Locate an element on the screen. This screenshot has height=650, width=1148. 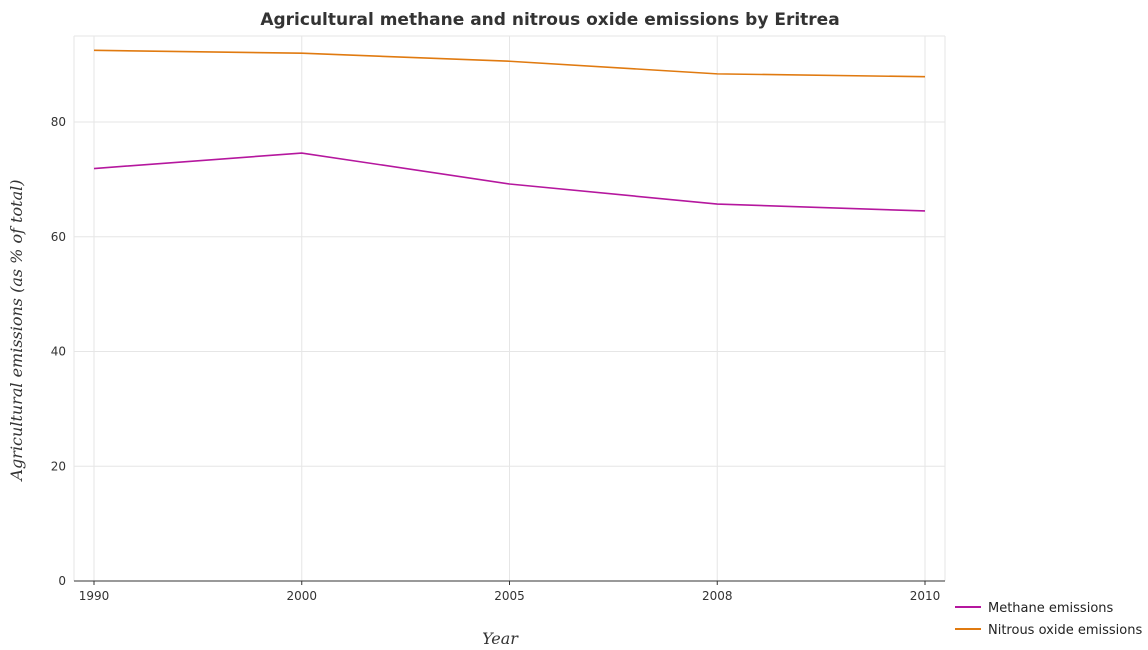
legend-label: Methane emissions is located at coordinates (1051, 608).